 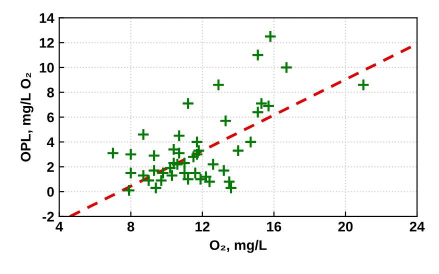 What do you see at coordinates (50, 93) in the screenshot?
I see `y-tick-label: 8` at bounding box center [50, 93].